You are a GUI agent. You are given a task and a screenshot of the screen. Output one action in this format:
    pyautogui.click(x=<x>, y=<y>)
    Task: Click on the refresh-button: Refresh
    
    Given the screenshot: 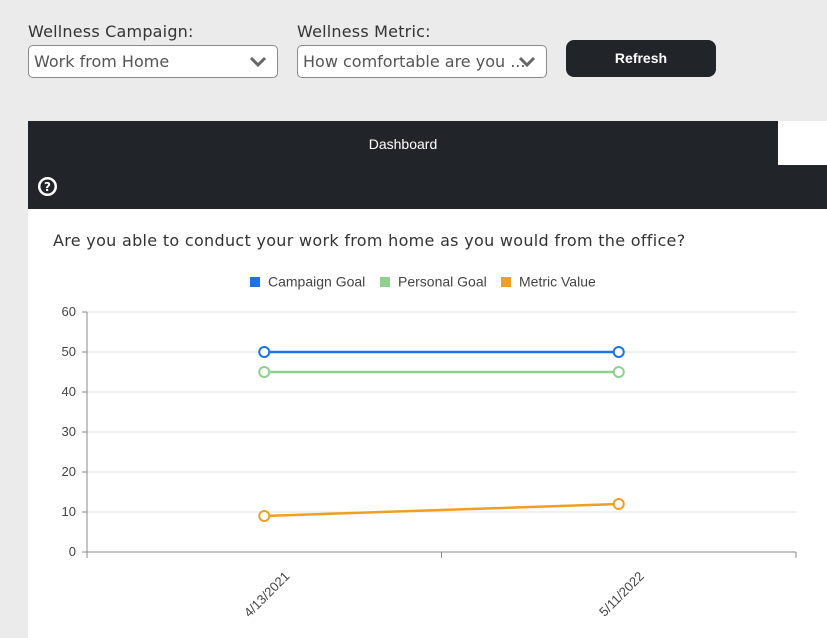 What is the action you would take?
    pyautogui.click(x=641, y=58)
    